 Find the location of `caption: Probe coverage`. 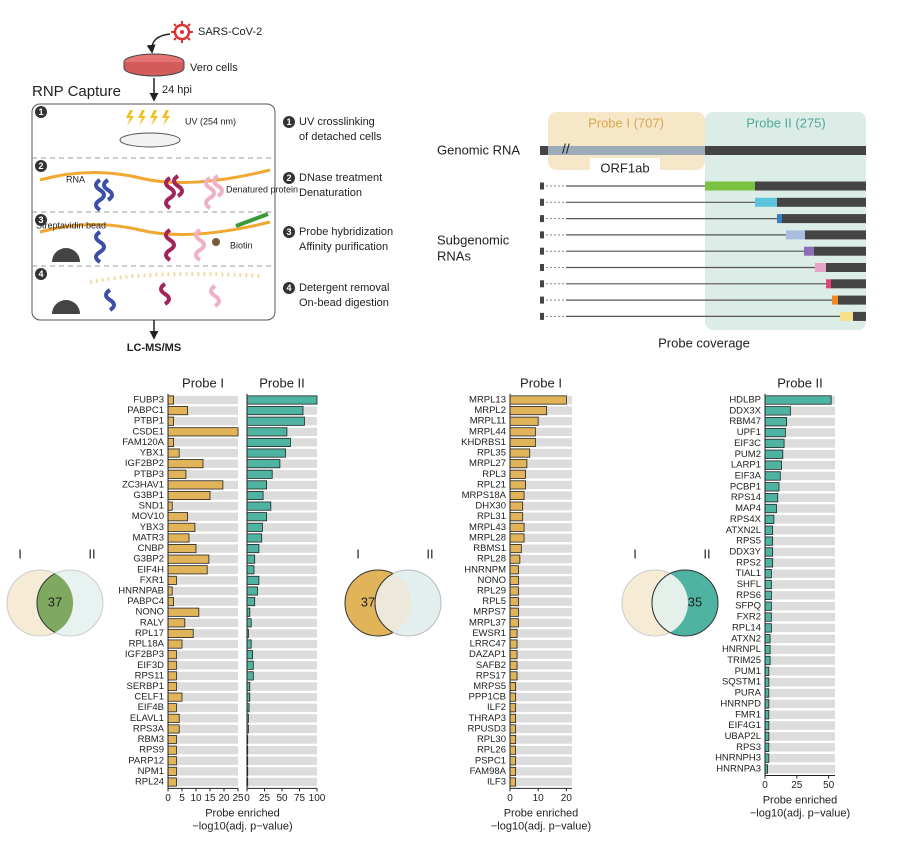

caption: Probe coverage is located at coordinates (704, 342).